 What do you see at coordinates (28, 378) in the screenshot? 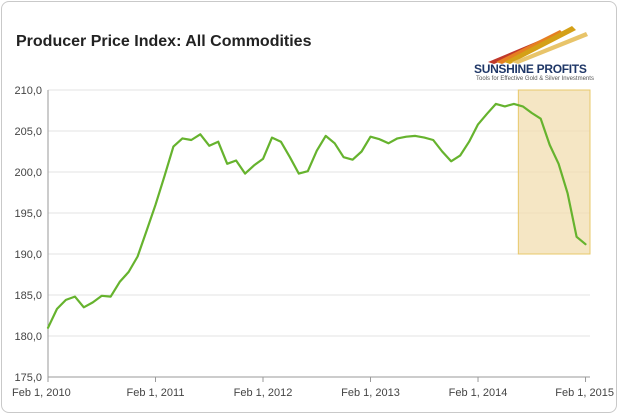
I see `y-tick-label: 175,0` at bounding box center [28, 378].